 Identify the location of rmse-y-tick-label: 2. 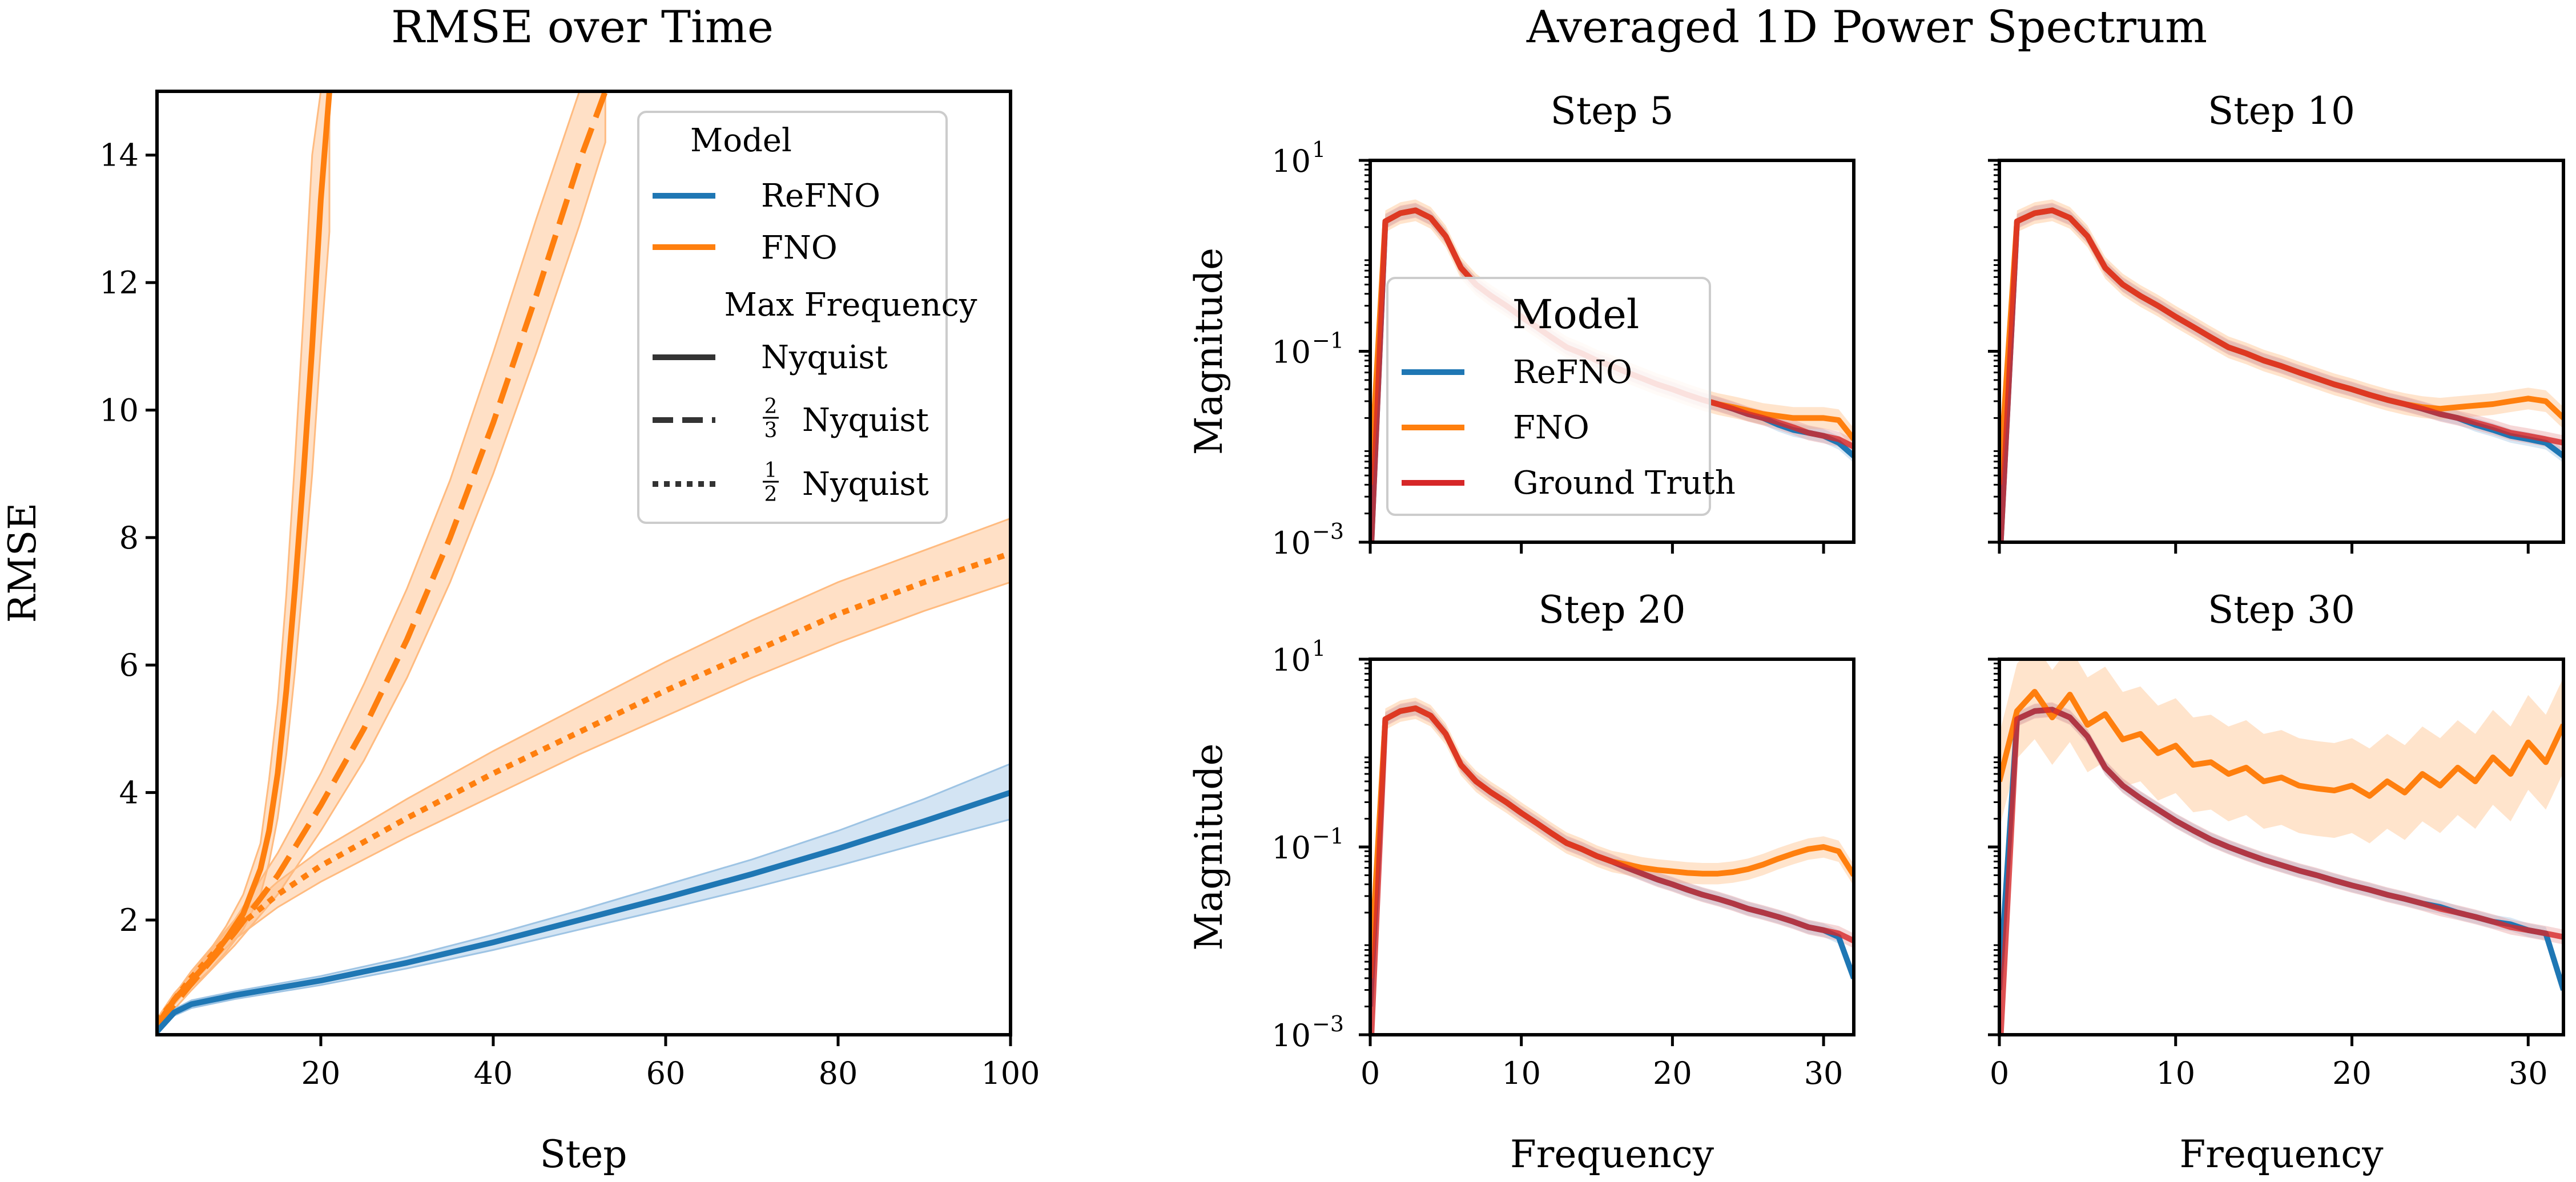
(129, 920).